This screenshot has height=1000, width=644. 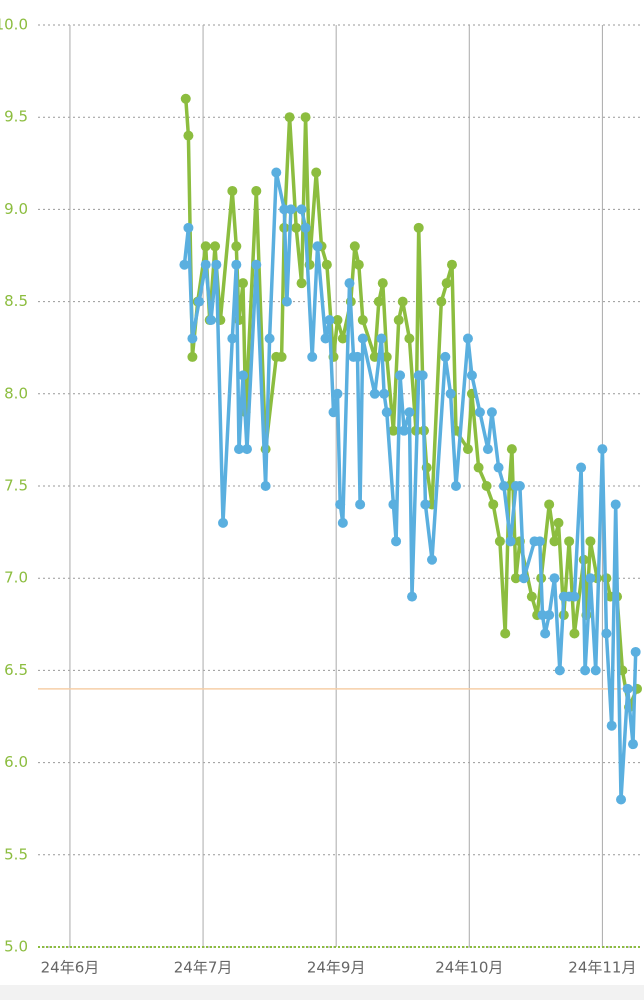 What do you see at coordinates (16, 301) in the screenshot?
I see `y-tick-label: 8.5` at bounding box center [16, 301].